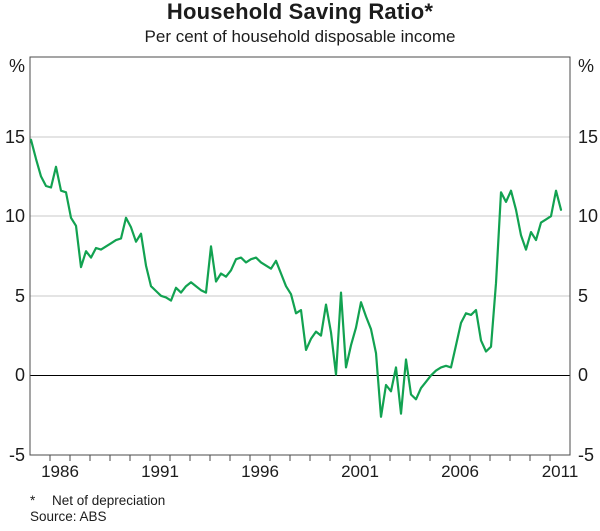  Describe the element at coordinates (300, 12) in the screenshot. I see `chart-title: Household Saving Ratio*` at that location.